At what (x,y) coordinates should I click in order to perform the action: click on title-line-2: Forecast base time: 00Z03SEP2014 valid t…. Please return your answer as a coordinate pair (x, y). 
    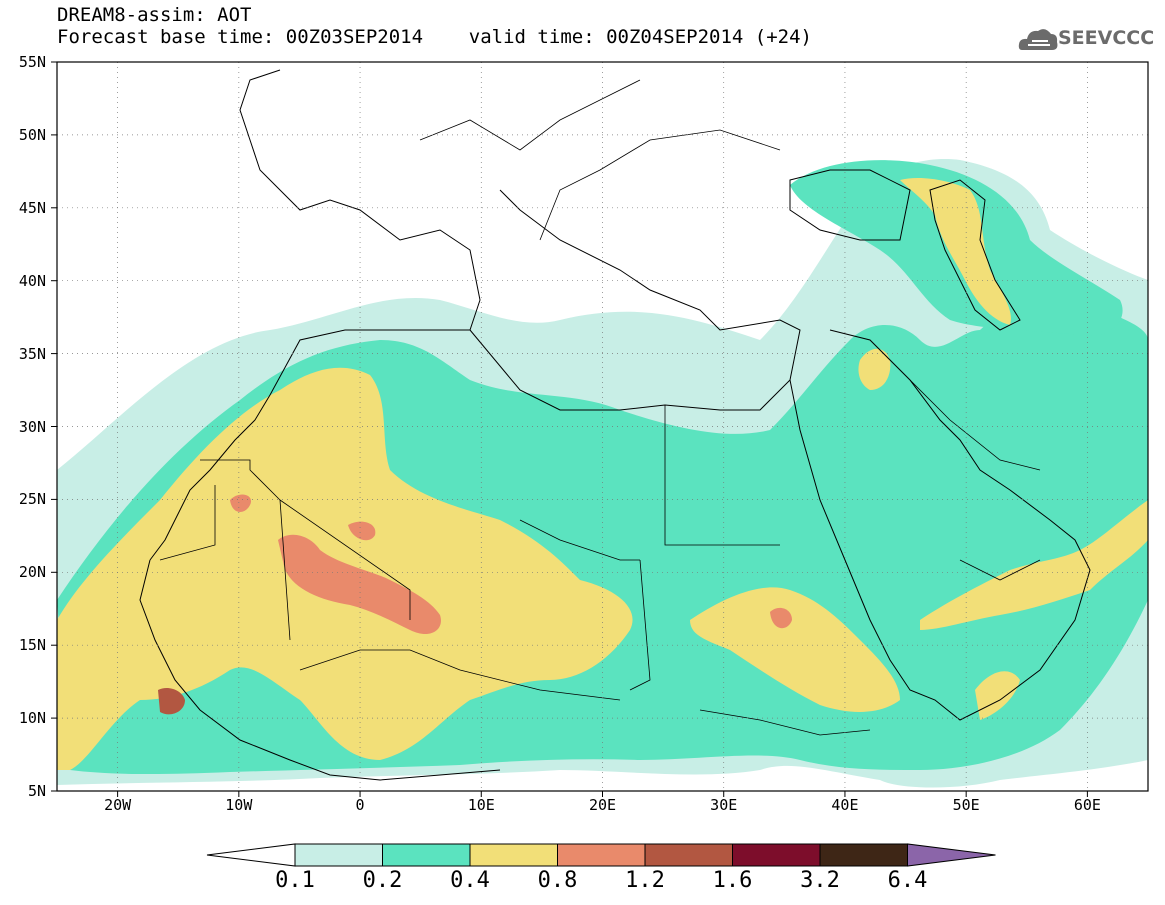
    Looking at the image, I should click on (434, 37).